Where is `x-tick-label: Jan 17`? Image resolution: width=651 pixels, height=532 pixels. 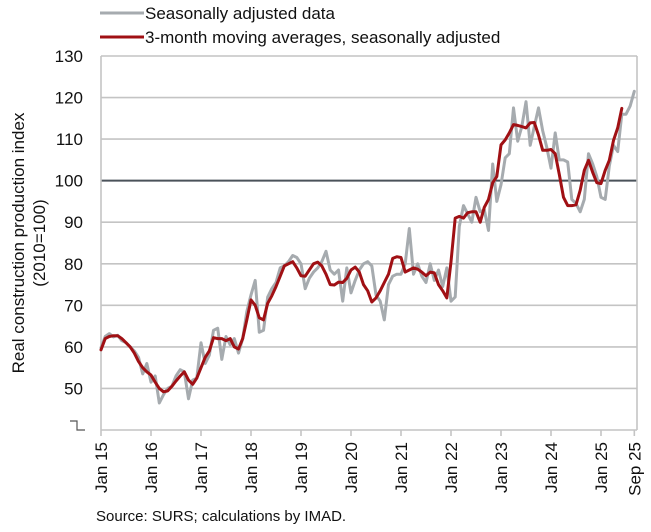
x-tick-label: Jan 17 is located at coordinates (201, 467).